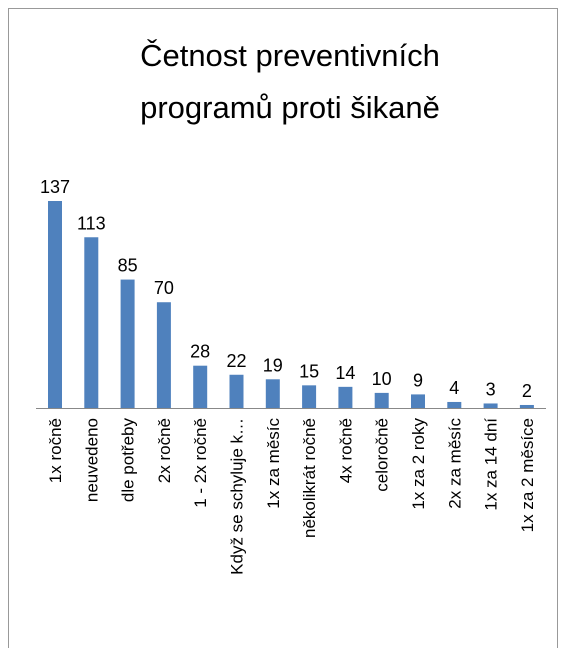 The image size is (568, 648). Describe the element at coordinates (382, 455) in the screenshot. I see `x-tick-label: celoročně` at that location.